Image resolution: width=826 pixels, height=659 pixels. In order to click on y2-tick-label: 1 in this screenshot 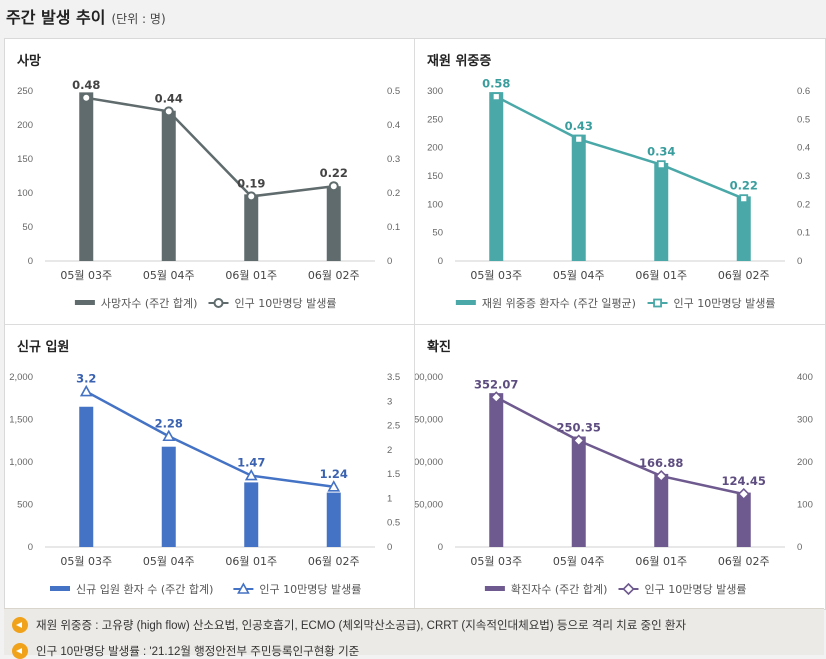, I will do `click(389, 498)`.